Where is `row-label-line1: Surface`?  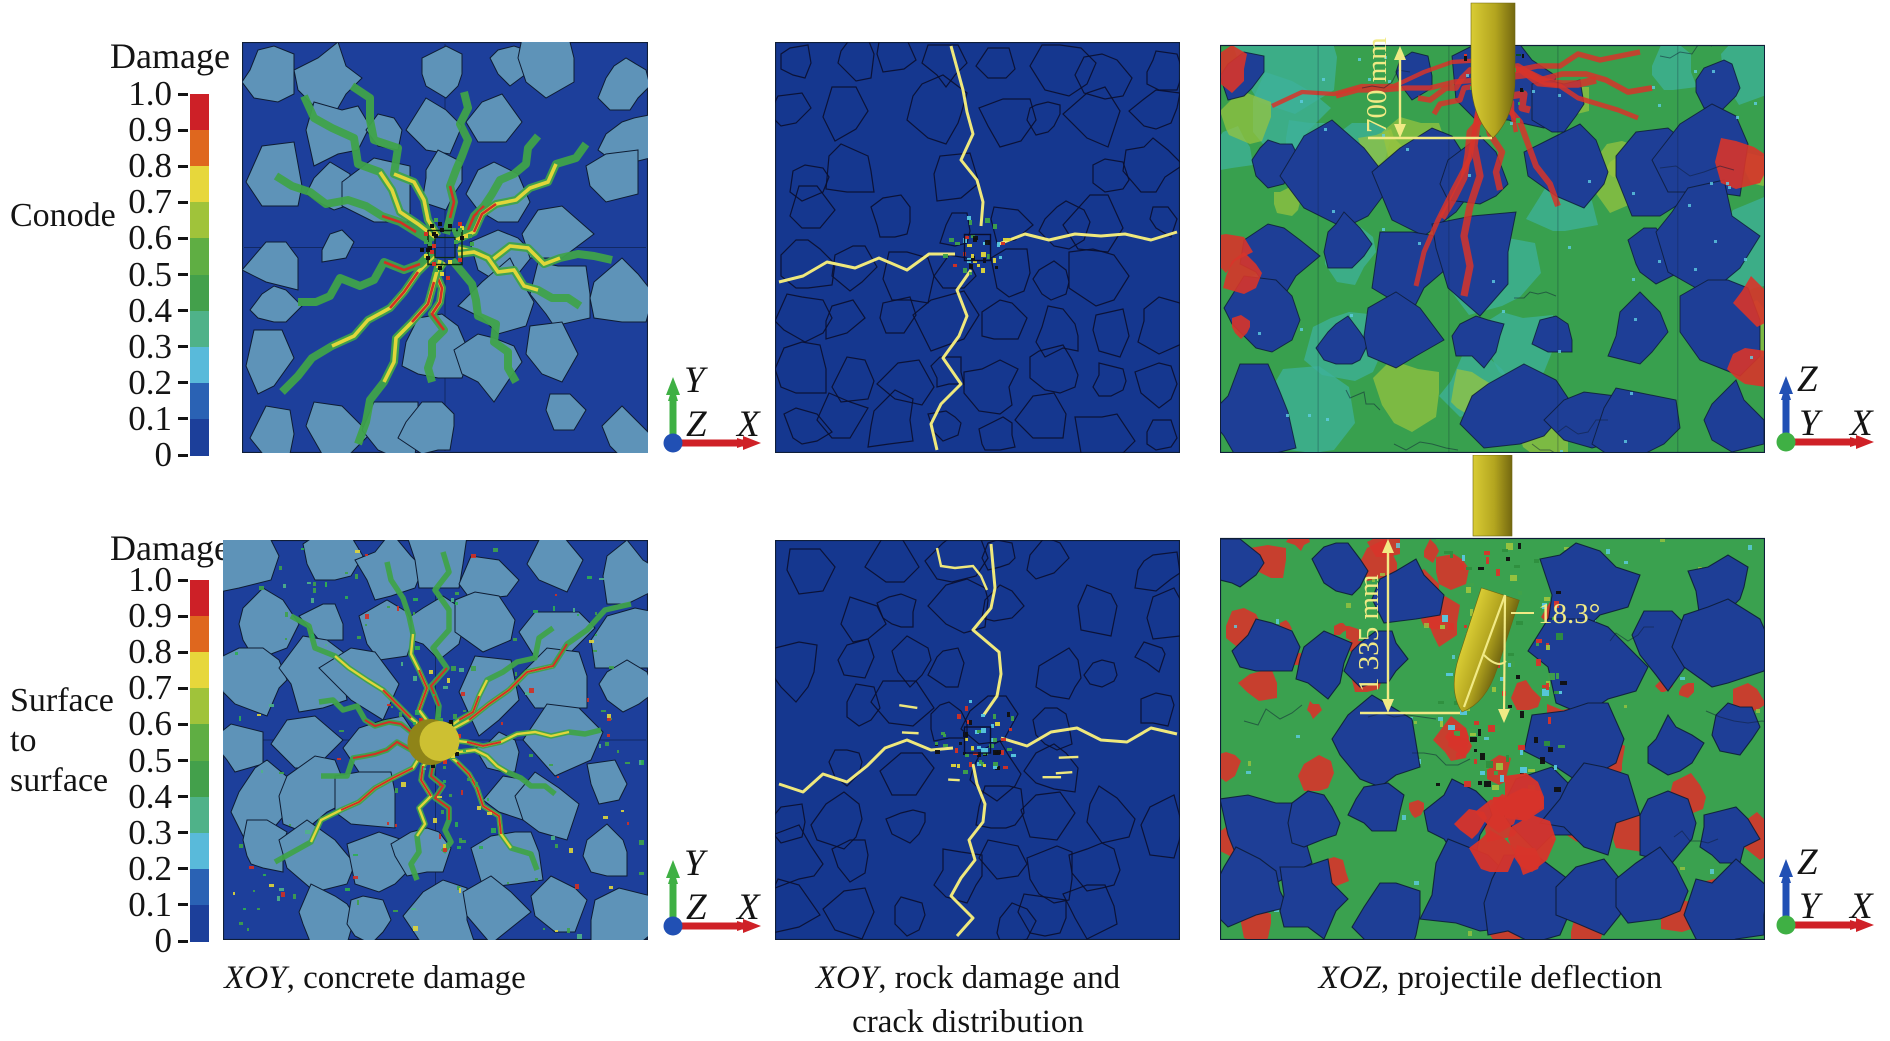 row-label-line1: Surface is located at coordinates (62, 700).